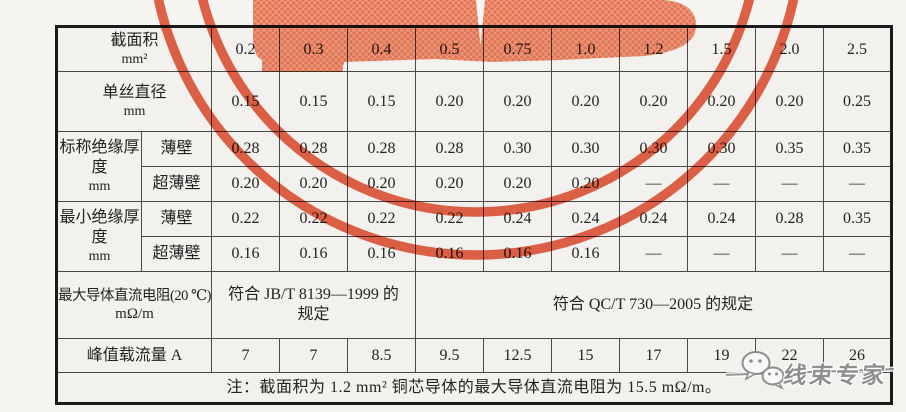 This screenshot has width=906, height=412. I want to click on cross-section-label-text: 截面积, so click(134, 40).